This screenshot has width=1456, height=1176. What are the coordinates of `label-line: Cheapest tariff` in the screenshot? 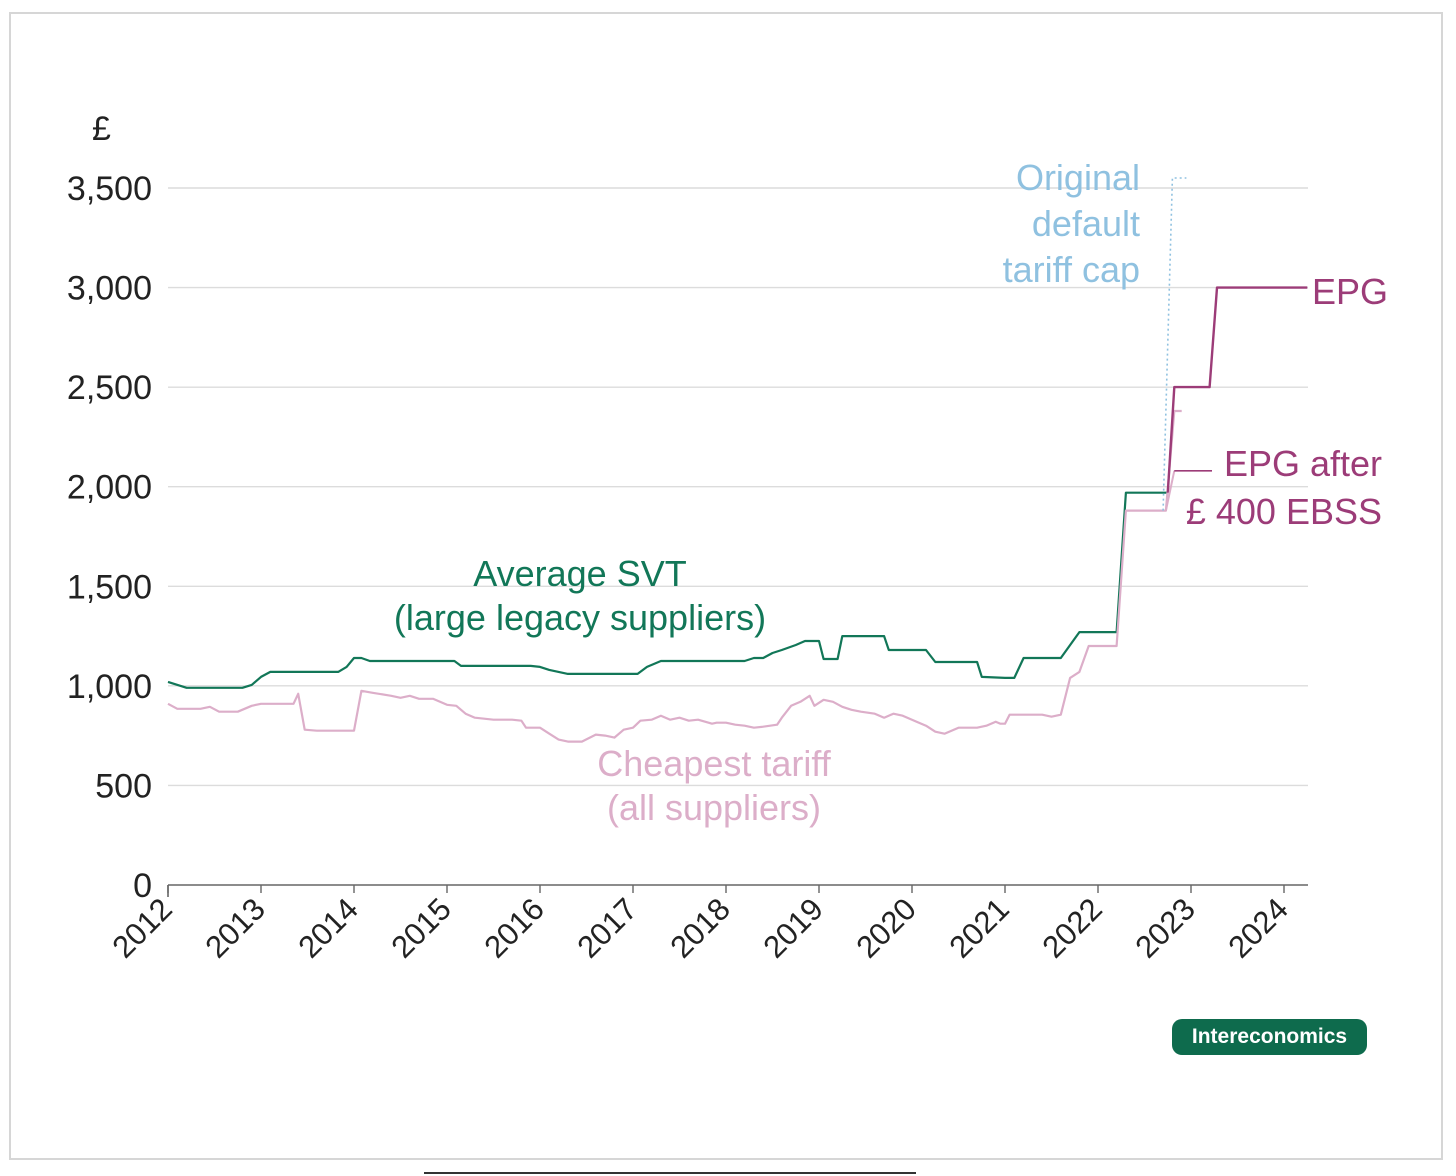 It's located at (714, 763).